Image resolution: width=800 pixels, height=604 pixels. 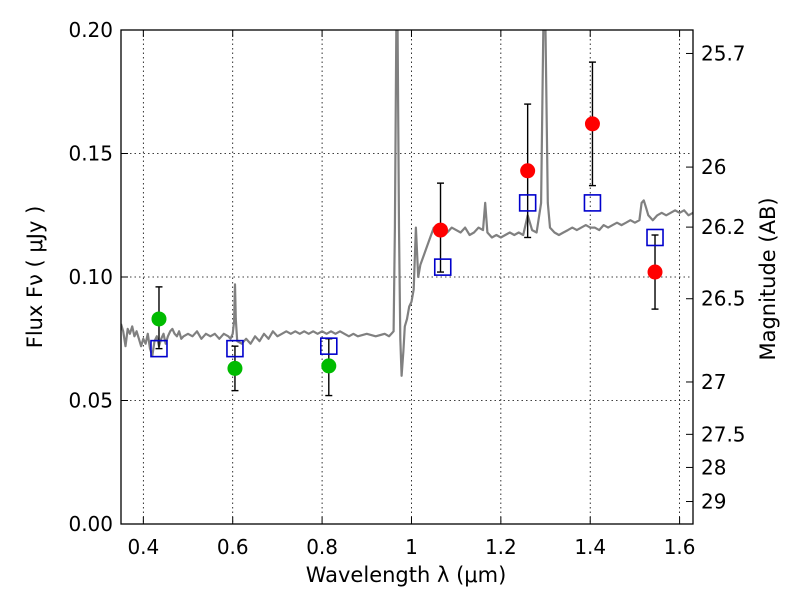 What do you see at coordinates (713, 167) in the screenshot?
I see `right-tick-label: 26` at bounding box center [713, 167].